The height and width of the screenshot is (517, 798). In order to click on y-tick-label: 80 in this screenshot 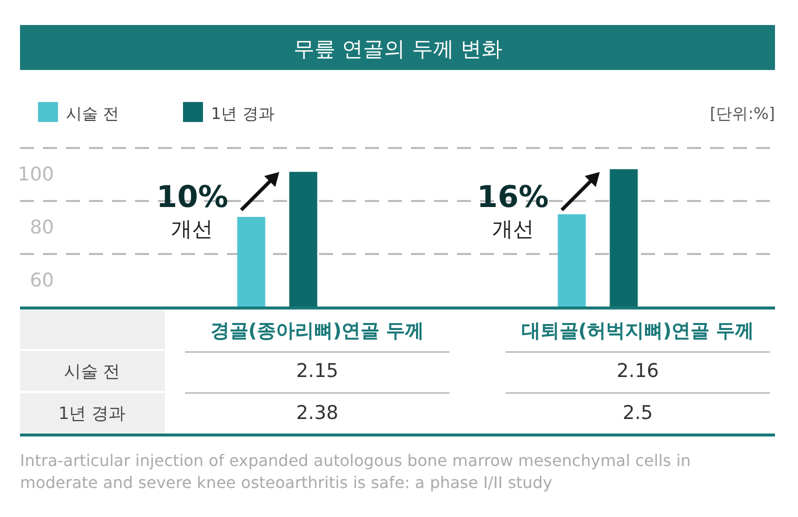, I will do `click(42, 227)`.